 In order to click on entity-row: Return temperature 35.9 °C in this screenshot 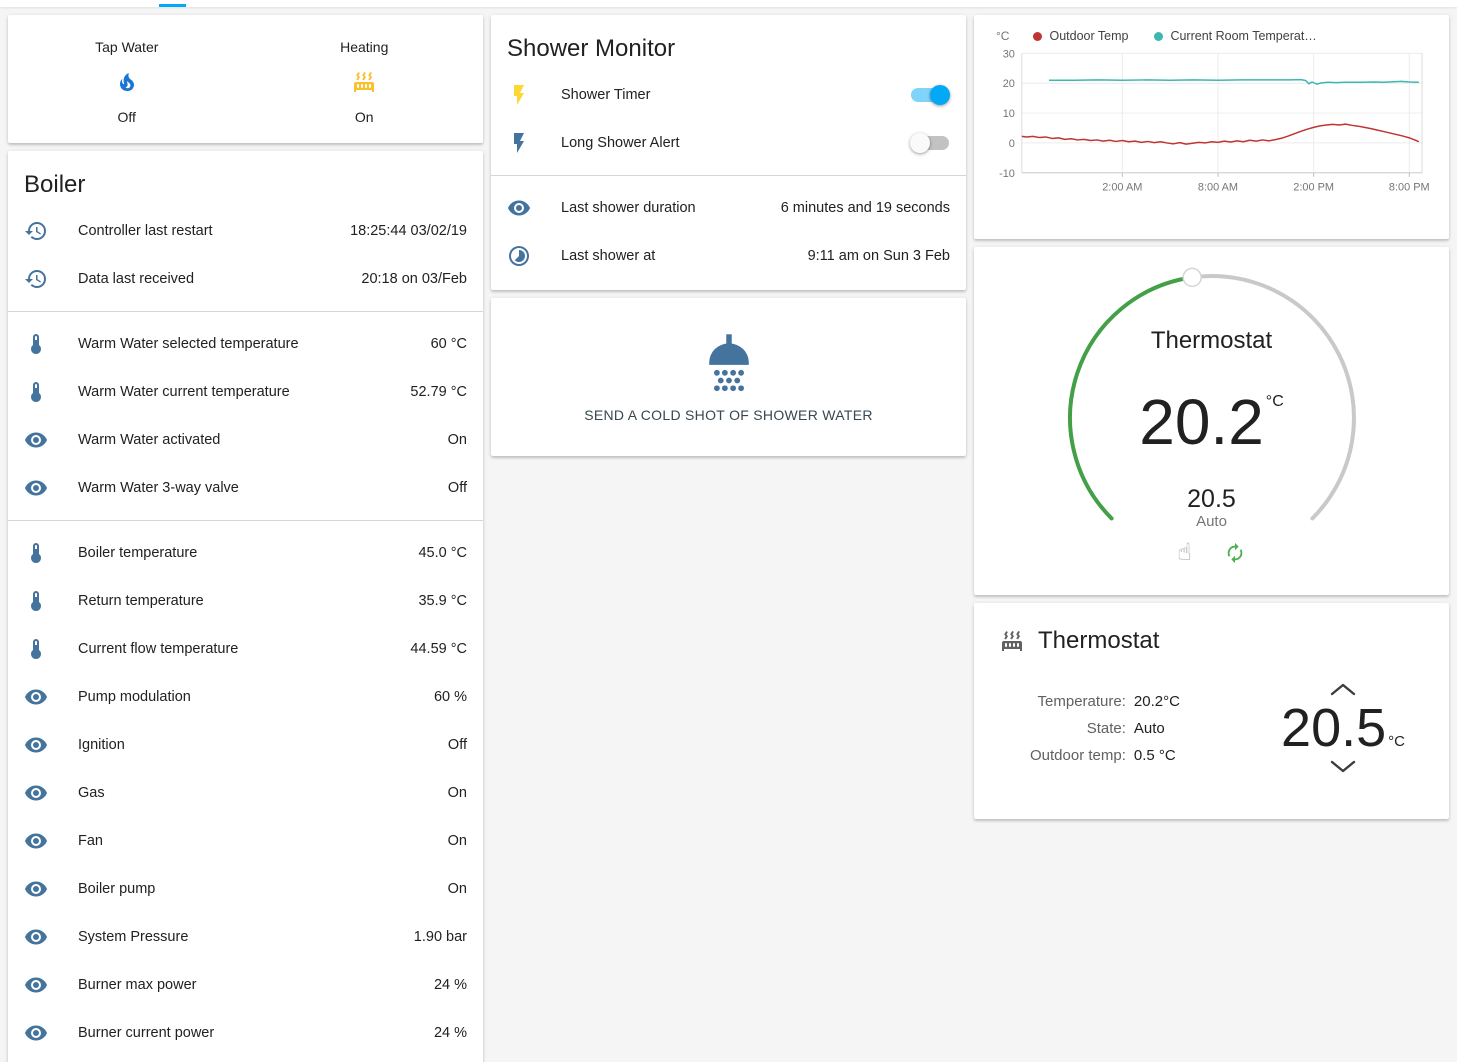, I will do `click(245, 601)`.